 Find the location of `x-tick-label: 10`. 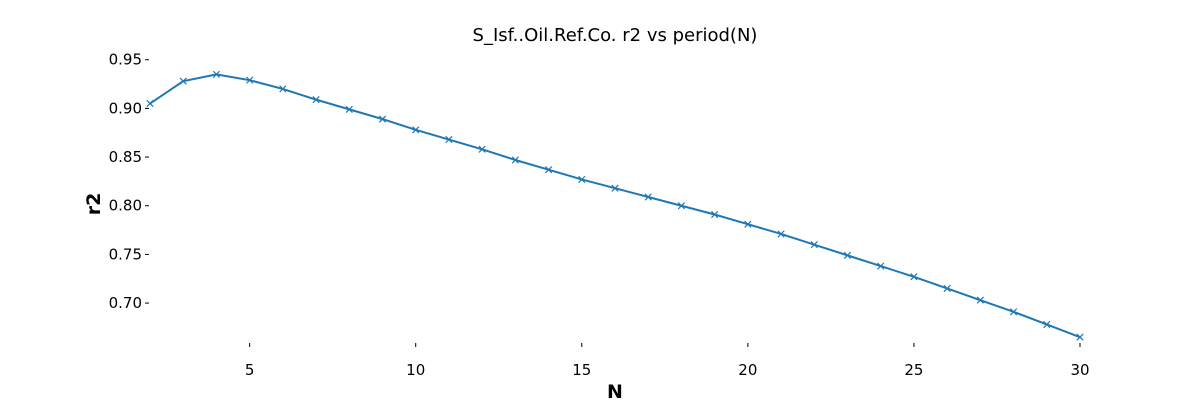

x-tick-label: 10 is located at coordinates (415, 370).